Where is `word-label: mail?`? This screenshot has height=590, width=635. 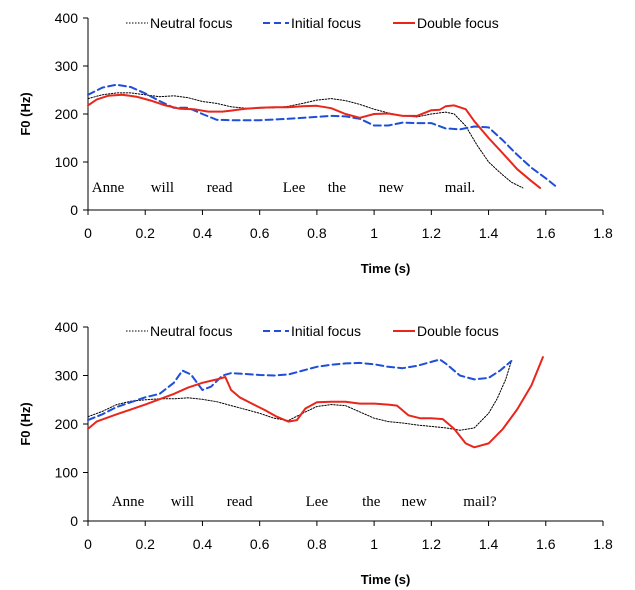 word-label: mail? is located at coordinates (480, 502).